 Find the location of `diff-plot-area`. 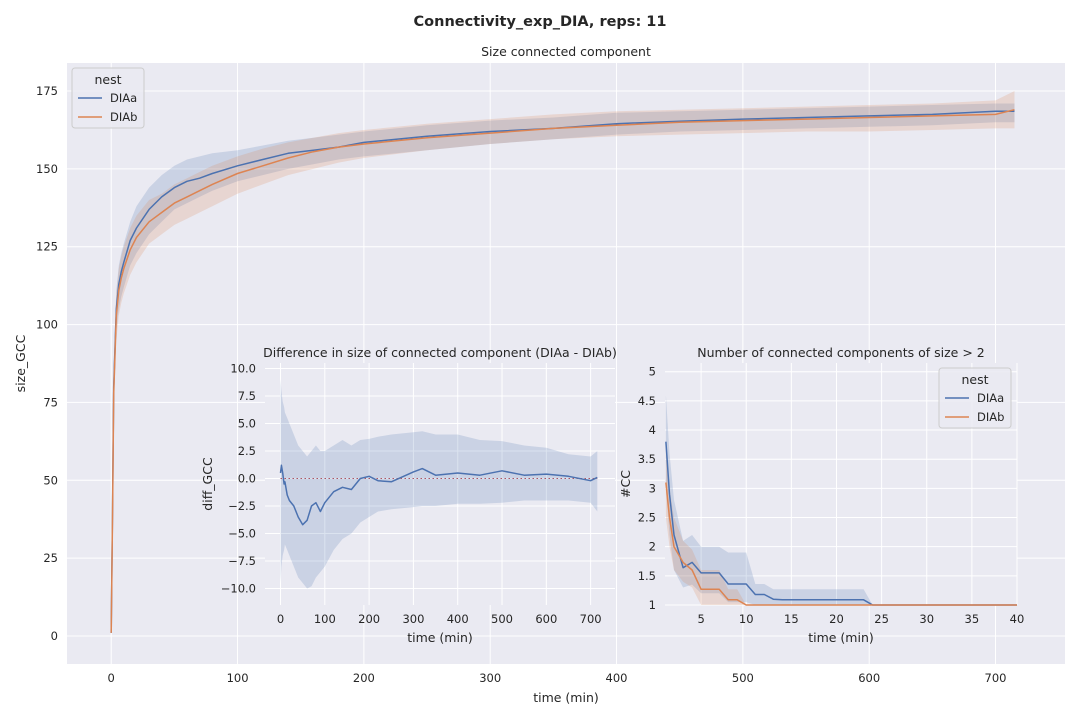

diff-plot-area is located at coordinates (440, 484).